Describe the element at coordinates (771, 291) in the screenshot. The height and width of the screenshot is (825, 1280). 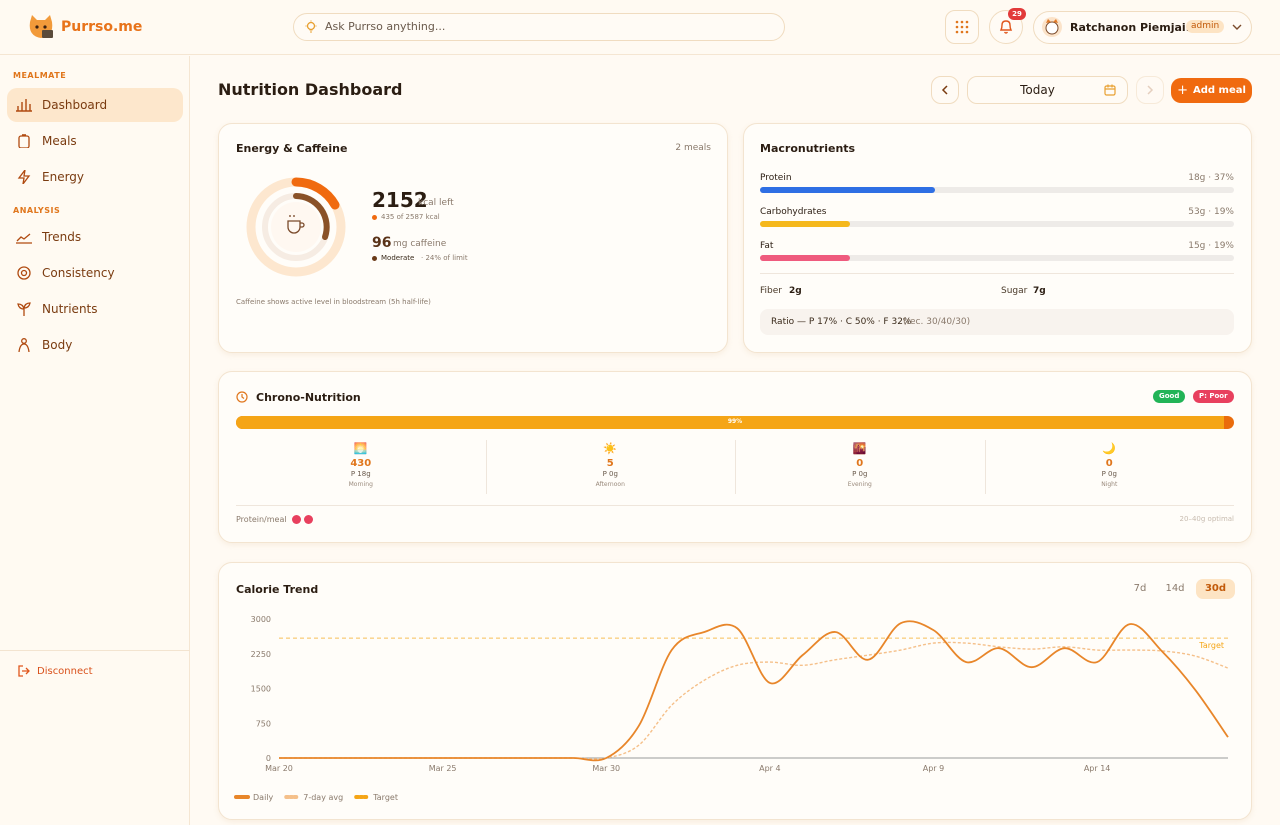
I see `fiber-label: Fiber` at that location.